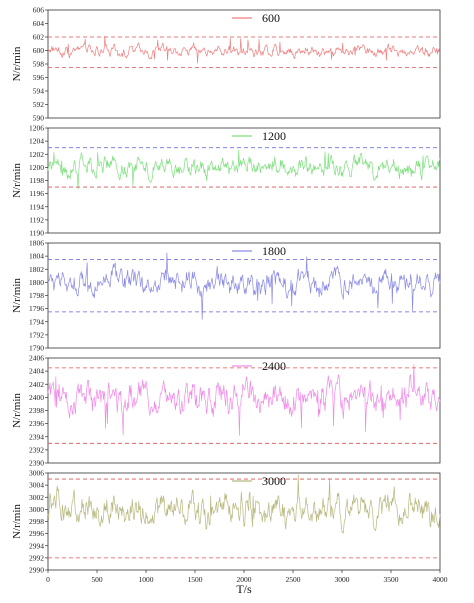 The width and height of the screenshot is (474, 603). What do you see at coordinates (36, 321) in the screenshot?
I see `y-tick-label-2-2: 1794` at bounding box center [36, 321].